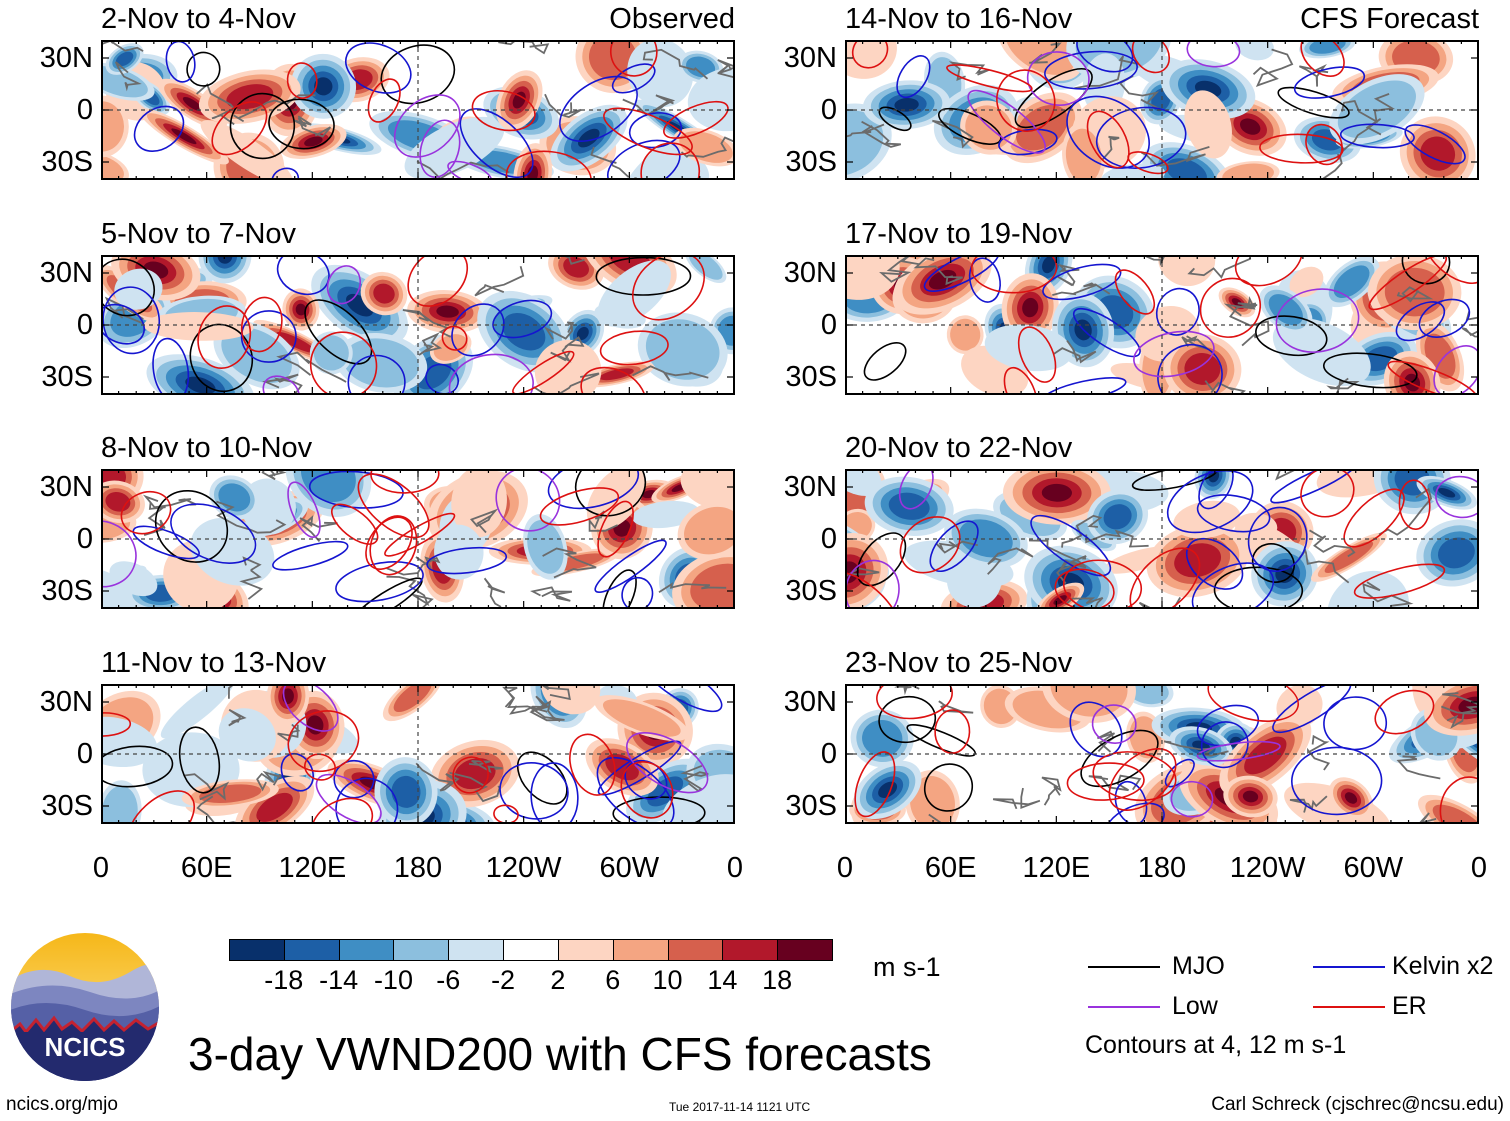  I want to click on panel-title: 2-Nov to 4-Nov, so click(199, 19).